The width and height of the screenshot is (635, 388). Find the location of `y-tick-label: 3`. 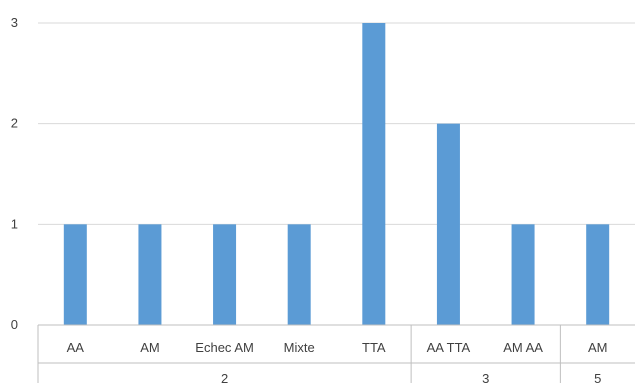

y-tick-label: 3 is located at coordinates (14, 22).